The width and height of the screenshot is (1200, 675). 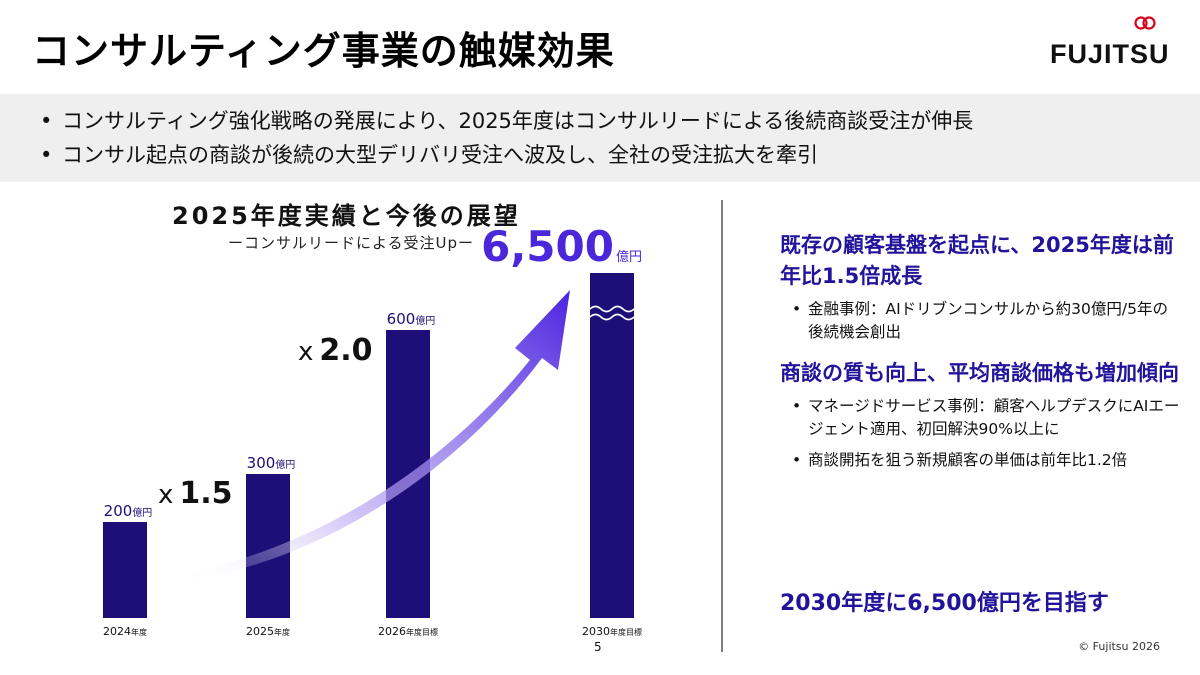 I want to click on column-divider, so click(x=722, y=426).